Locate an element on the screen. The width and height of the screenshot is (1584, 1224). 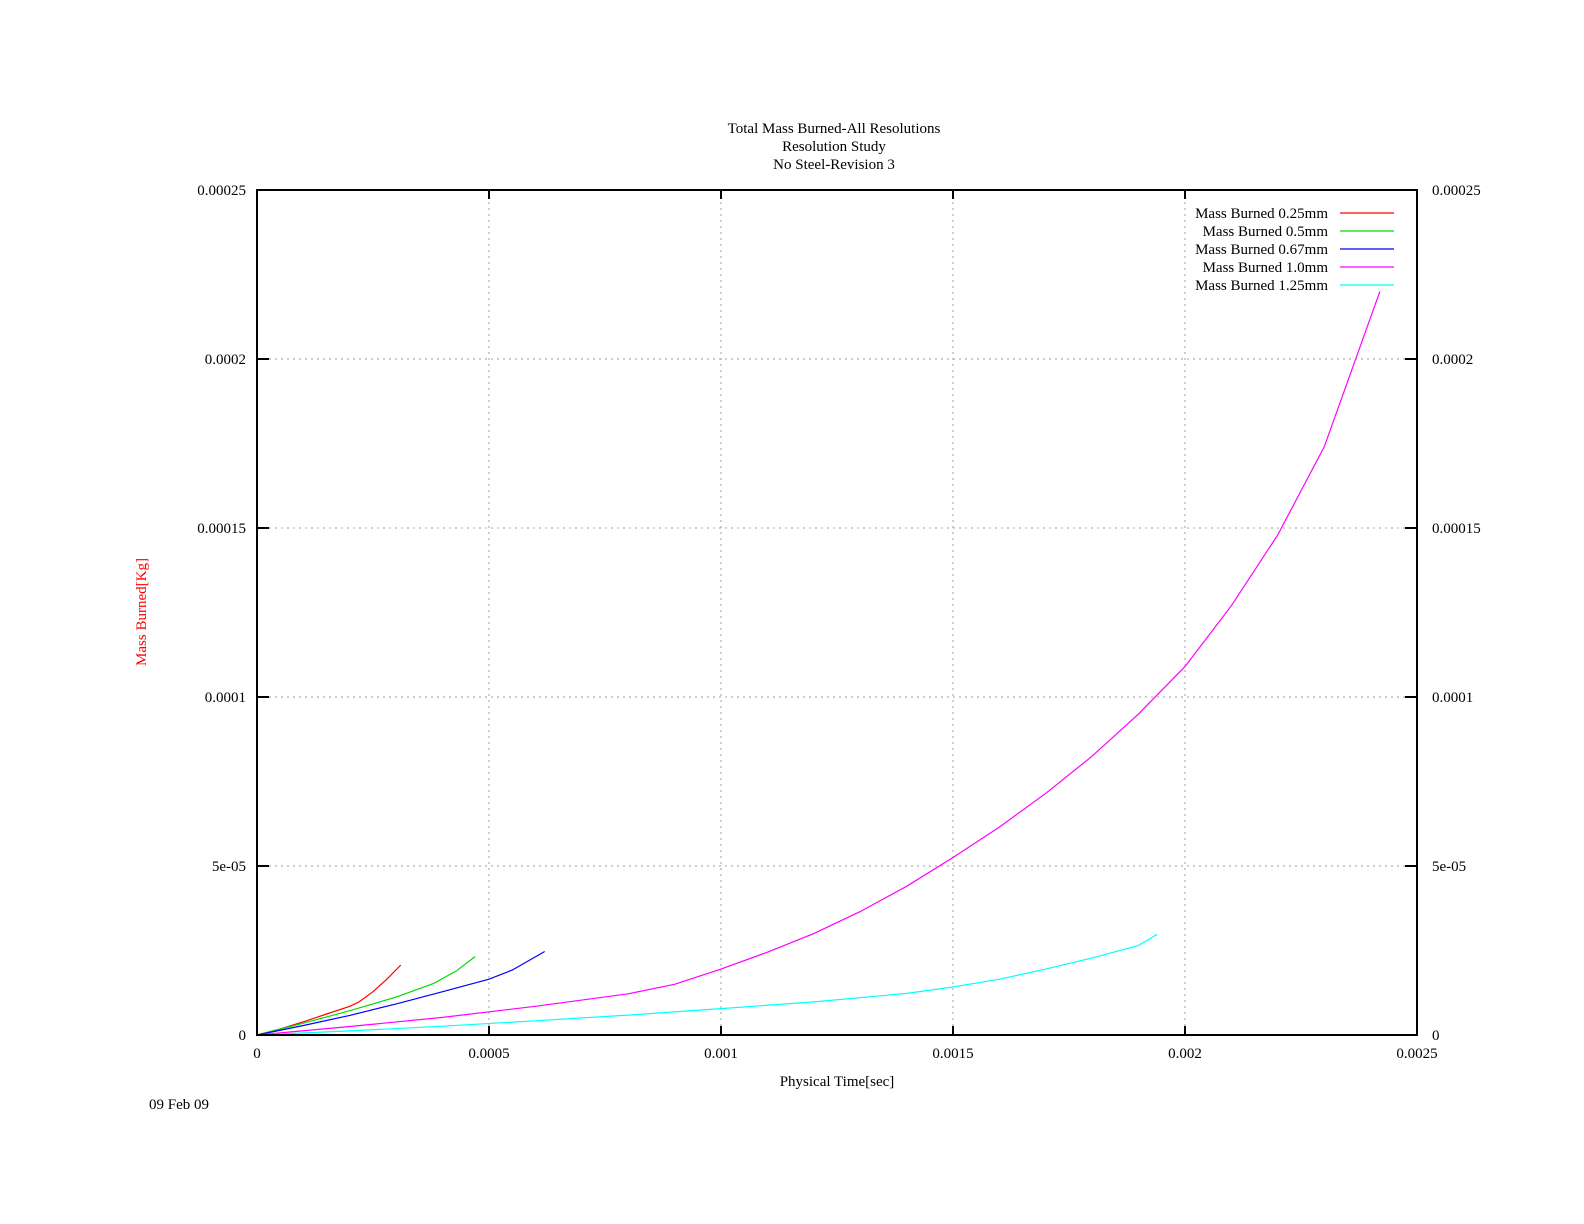
title-line-2: Resolution Study is located at coordinates (834, 147).